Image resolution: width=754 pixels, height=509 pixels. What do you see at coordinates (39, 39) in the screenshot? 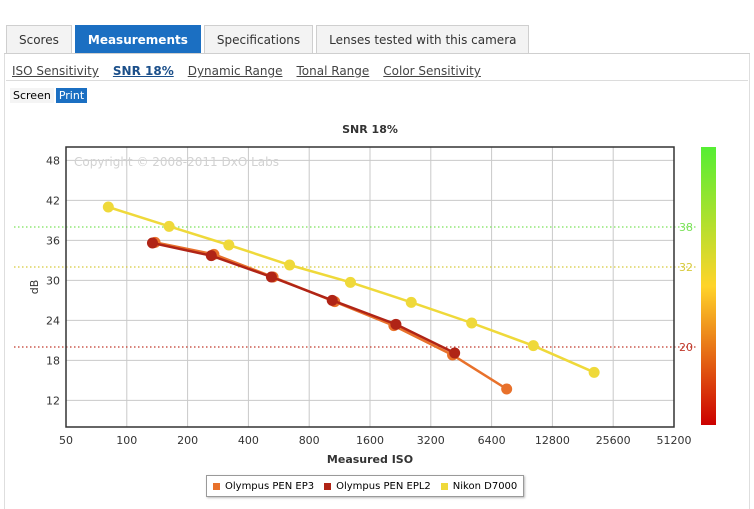
I see `tab-scores: Scores` at bounding box center [39, 39].